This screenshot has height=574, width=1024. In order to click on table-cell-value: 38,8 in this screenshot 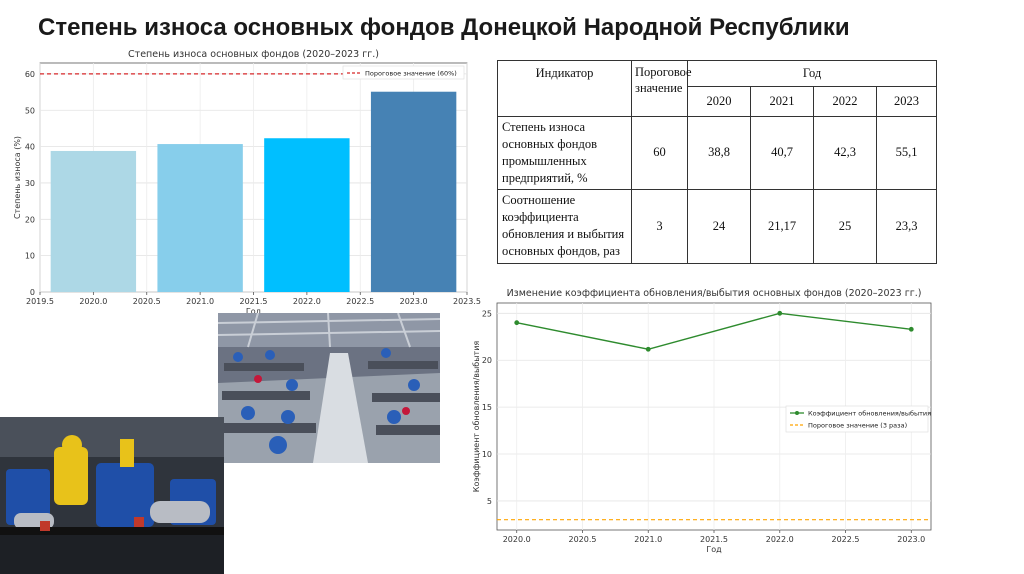, I will do `click(719, 153)`.